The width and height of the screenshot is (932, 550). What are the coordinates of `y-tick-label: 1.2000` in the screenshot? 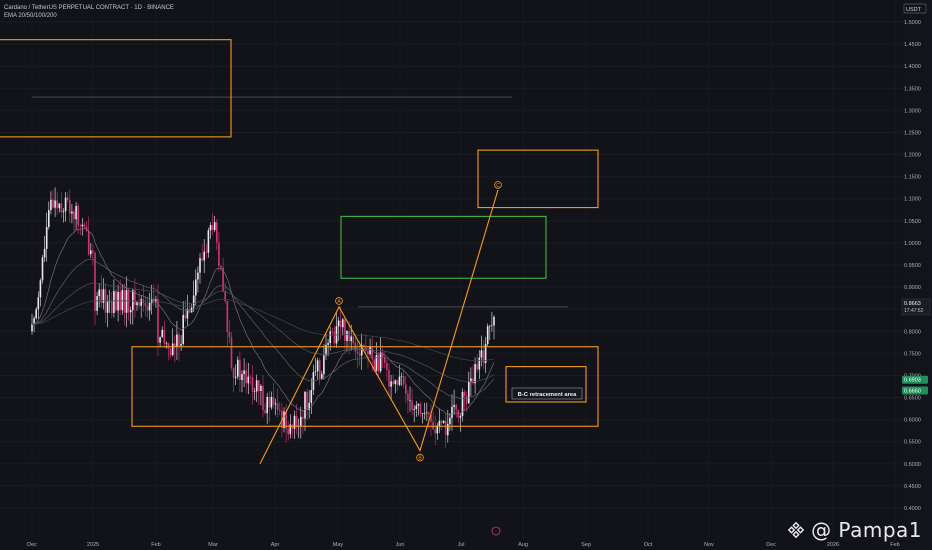 It's located at (912, 156).